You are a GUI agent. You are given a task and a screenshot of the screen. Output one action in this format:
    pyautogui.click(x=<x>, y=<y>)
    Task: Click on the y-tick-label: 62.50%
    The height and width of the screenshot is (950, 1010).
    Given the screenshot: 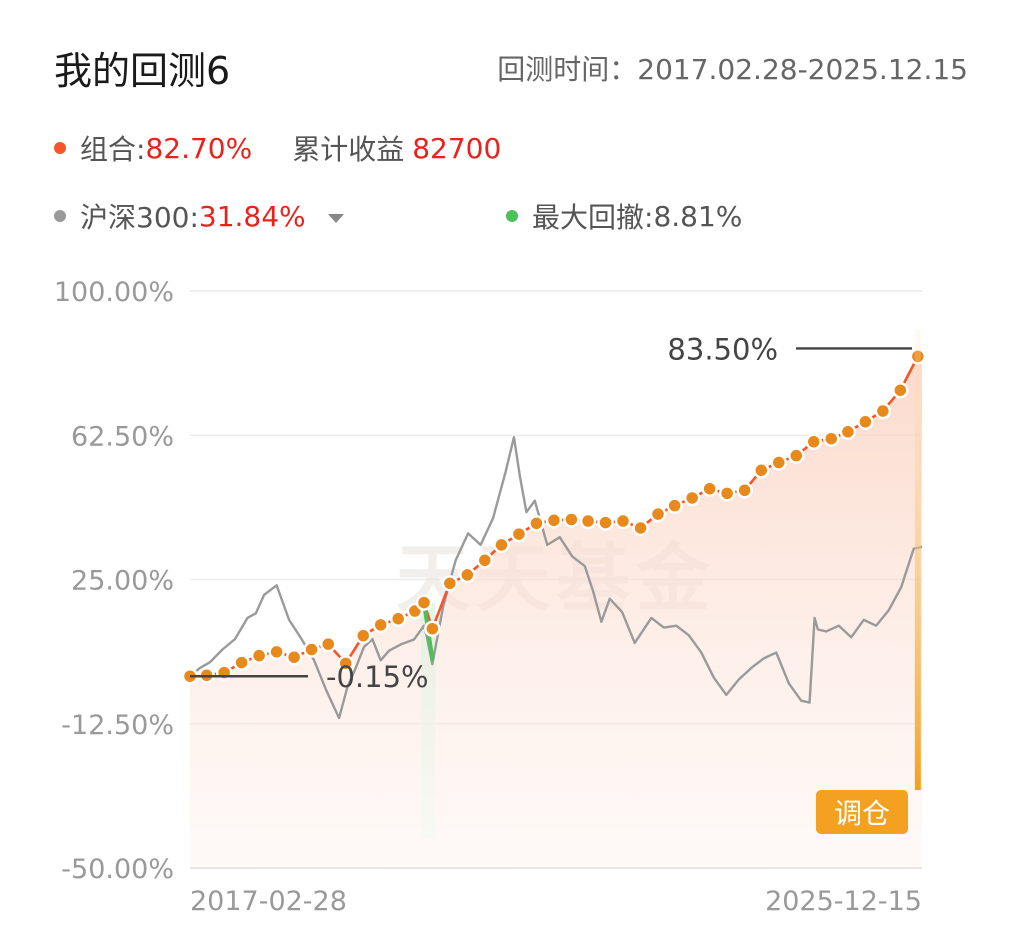 What is the action you would take?
    pyautogui.click(x=122, y=436)
    